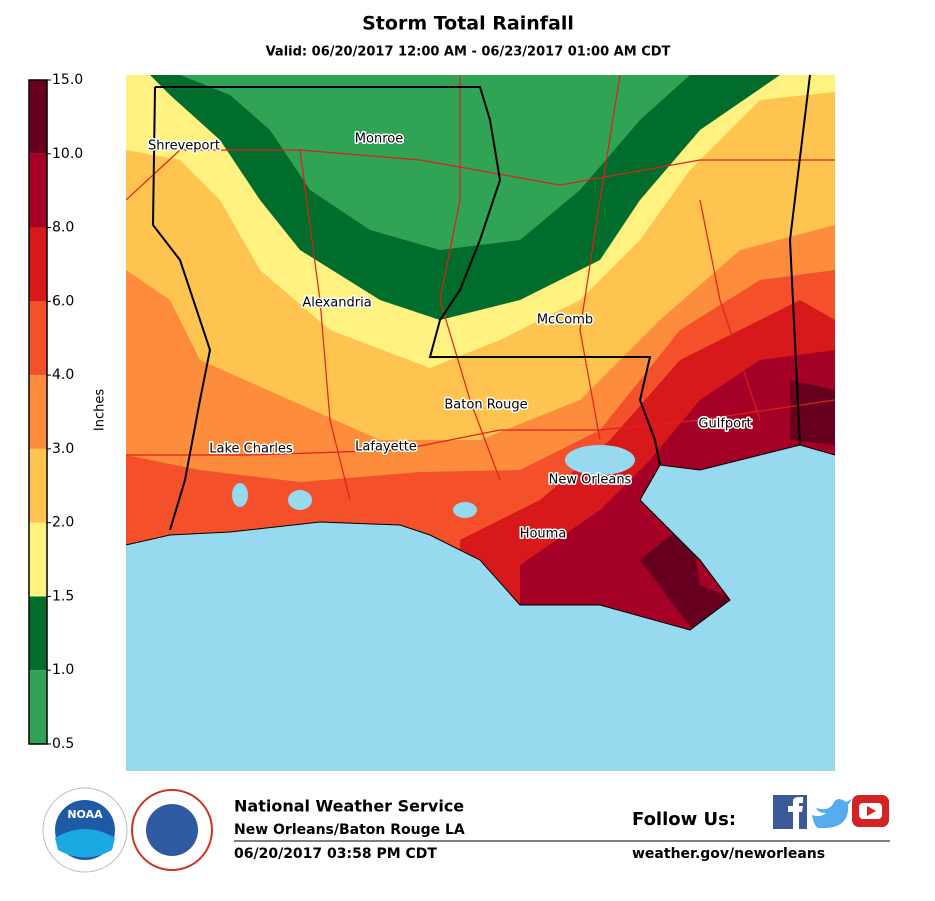 This screenshot has height=901, width=935. Describe the element at coordinates (336, 303) in the screenshot. I see `city-label: Alexandria` at that location.